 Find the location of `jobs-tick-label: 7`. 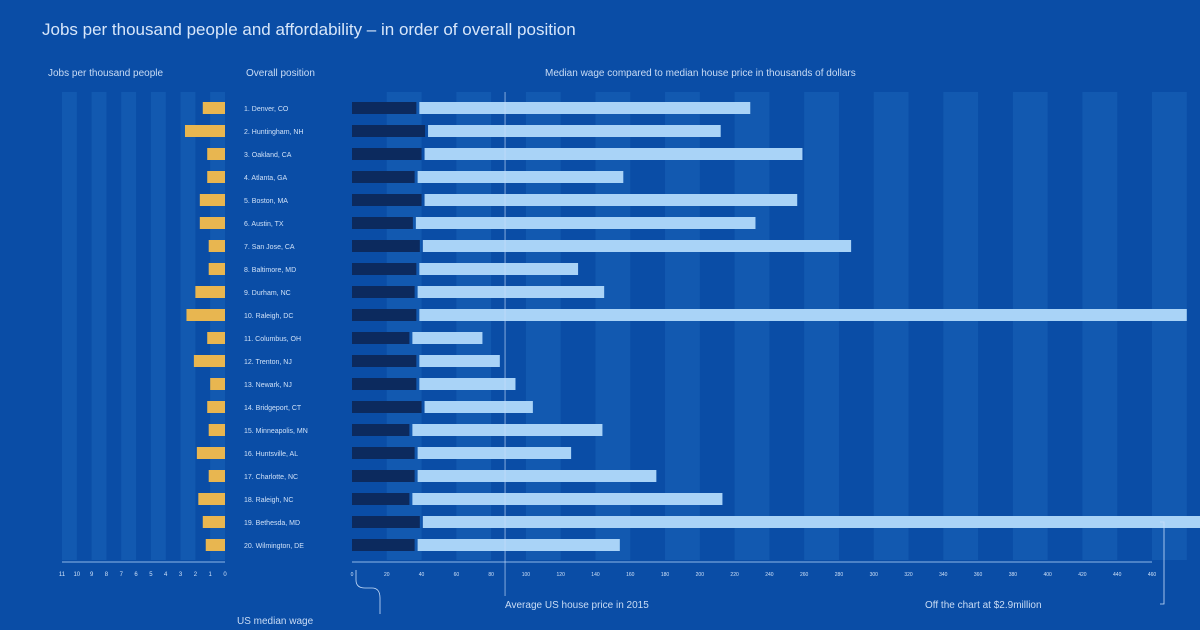

jobs-tick-label: 7 is located at coordinates (122, 575).